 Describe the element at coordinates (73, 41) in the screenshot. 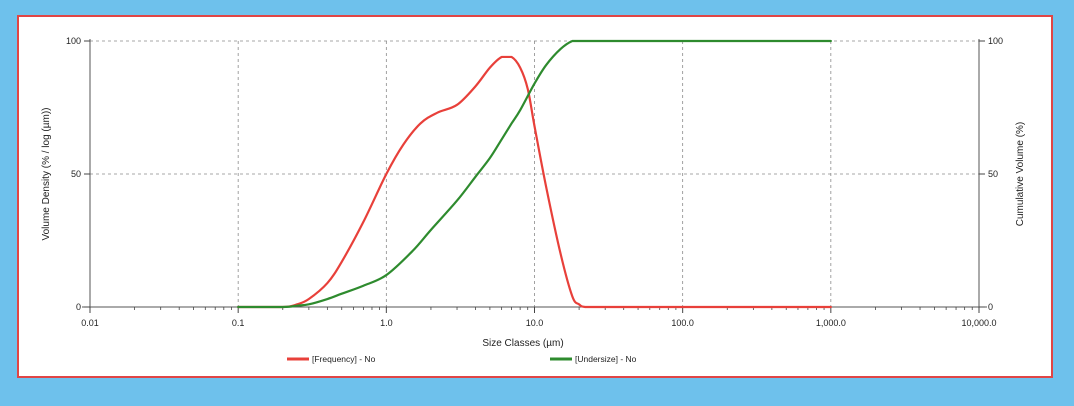

I see `y-tick-label: 100` at that location.